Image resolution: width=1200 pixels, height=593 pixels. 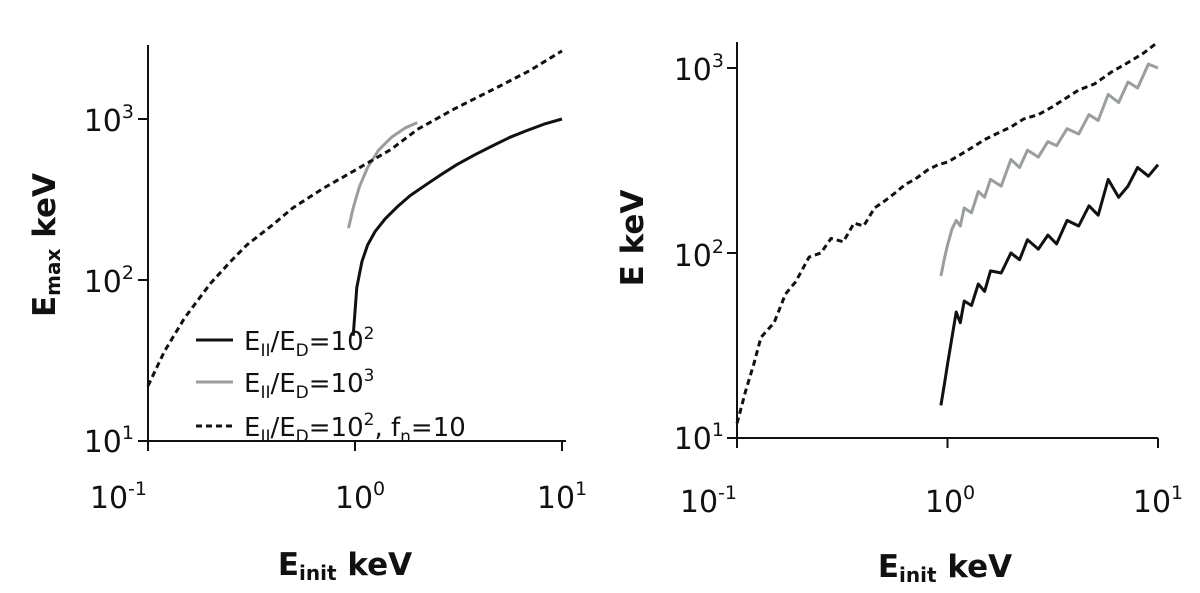 I want to click on left-xtick-label: 10¹, so click(x=562, y=497).